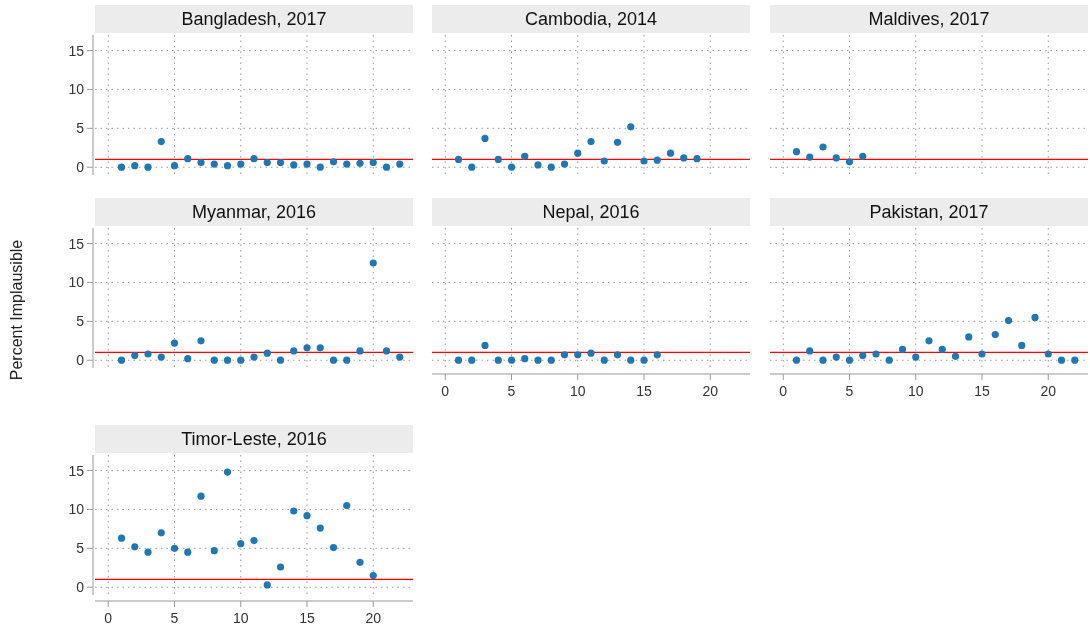 Image resolution: width=1090 pixels, height=633 pixels. Describe the element at coordinates (591, 212) in the screenshot. I see `chart-title: Nepal, 2016` at that location.